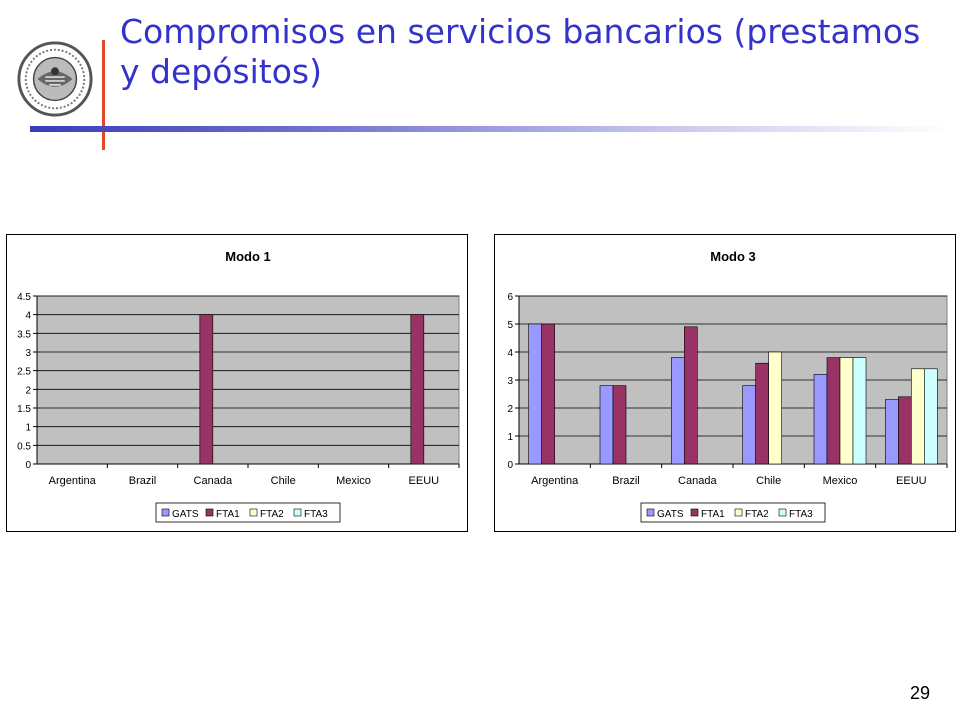 This screenshot has height=720, width=960. What do you see at coordinates (775, 408) in the screenshot?
I see `bar-fta2-chile` at bounding box center [775, 408].